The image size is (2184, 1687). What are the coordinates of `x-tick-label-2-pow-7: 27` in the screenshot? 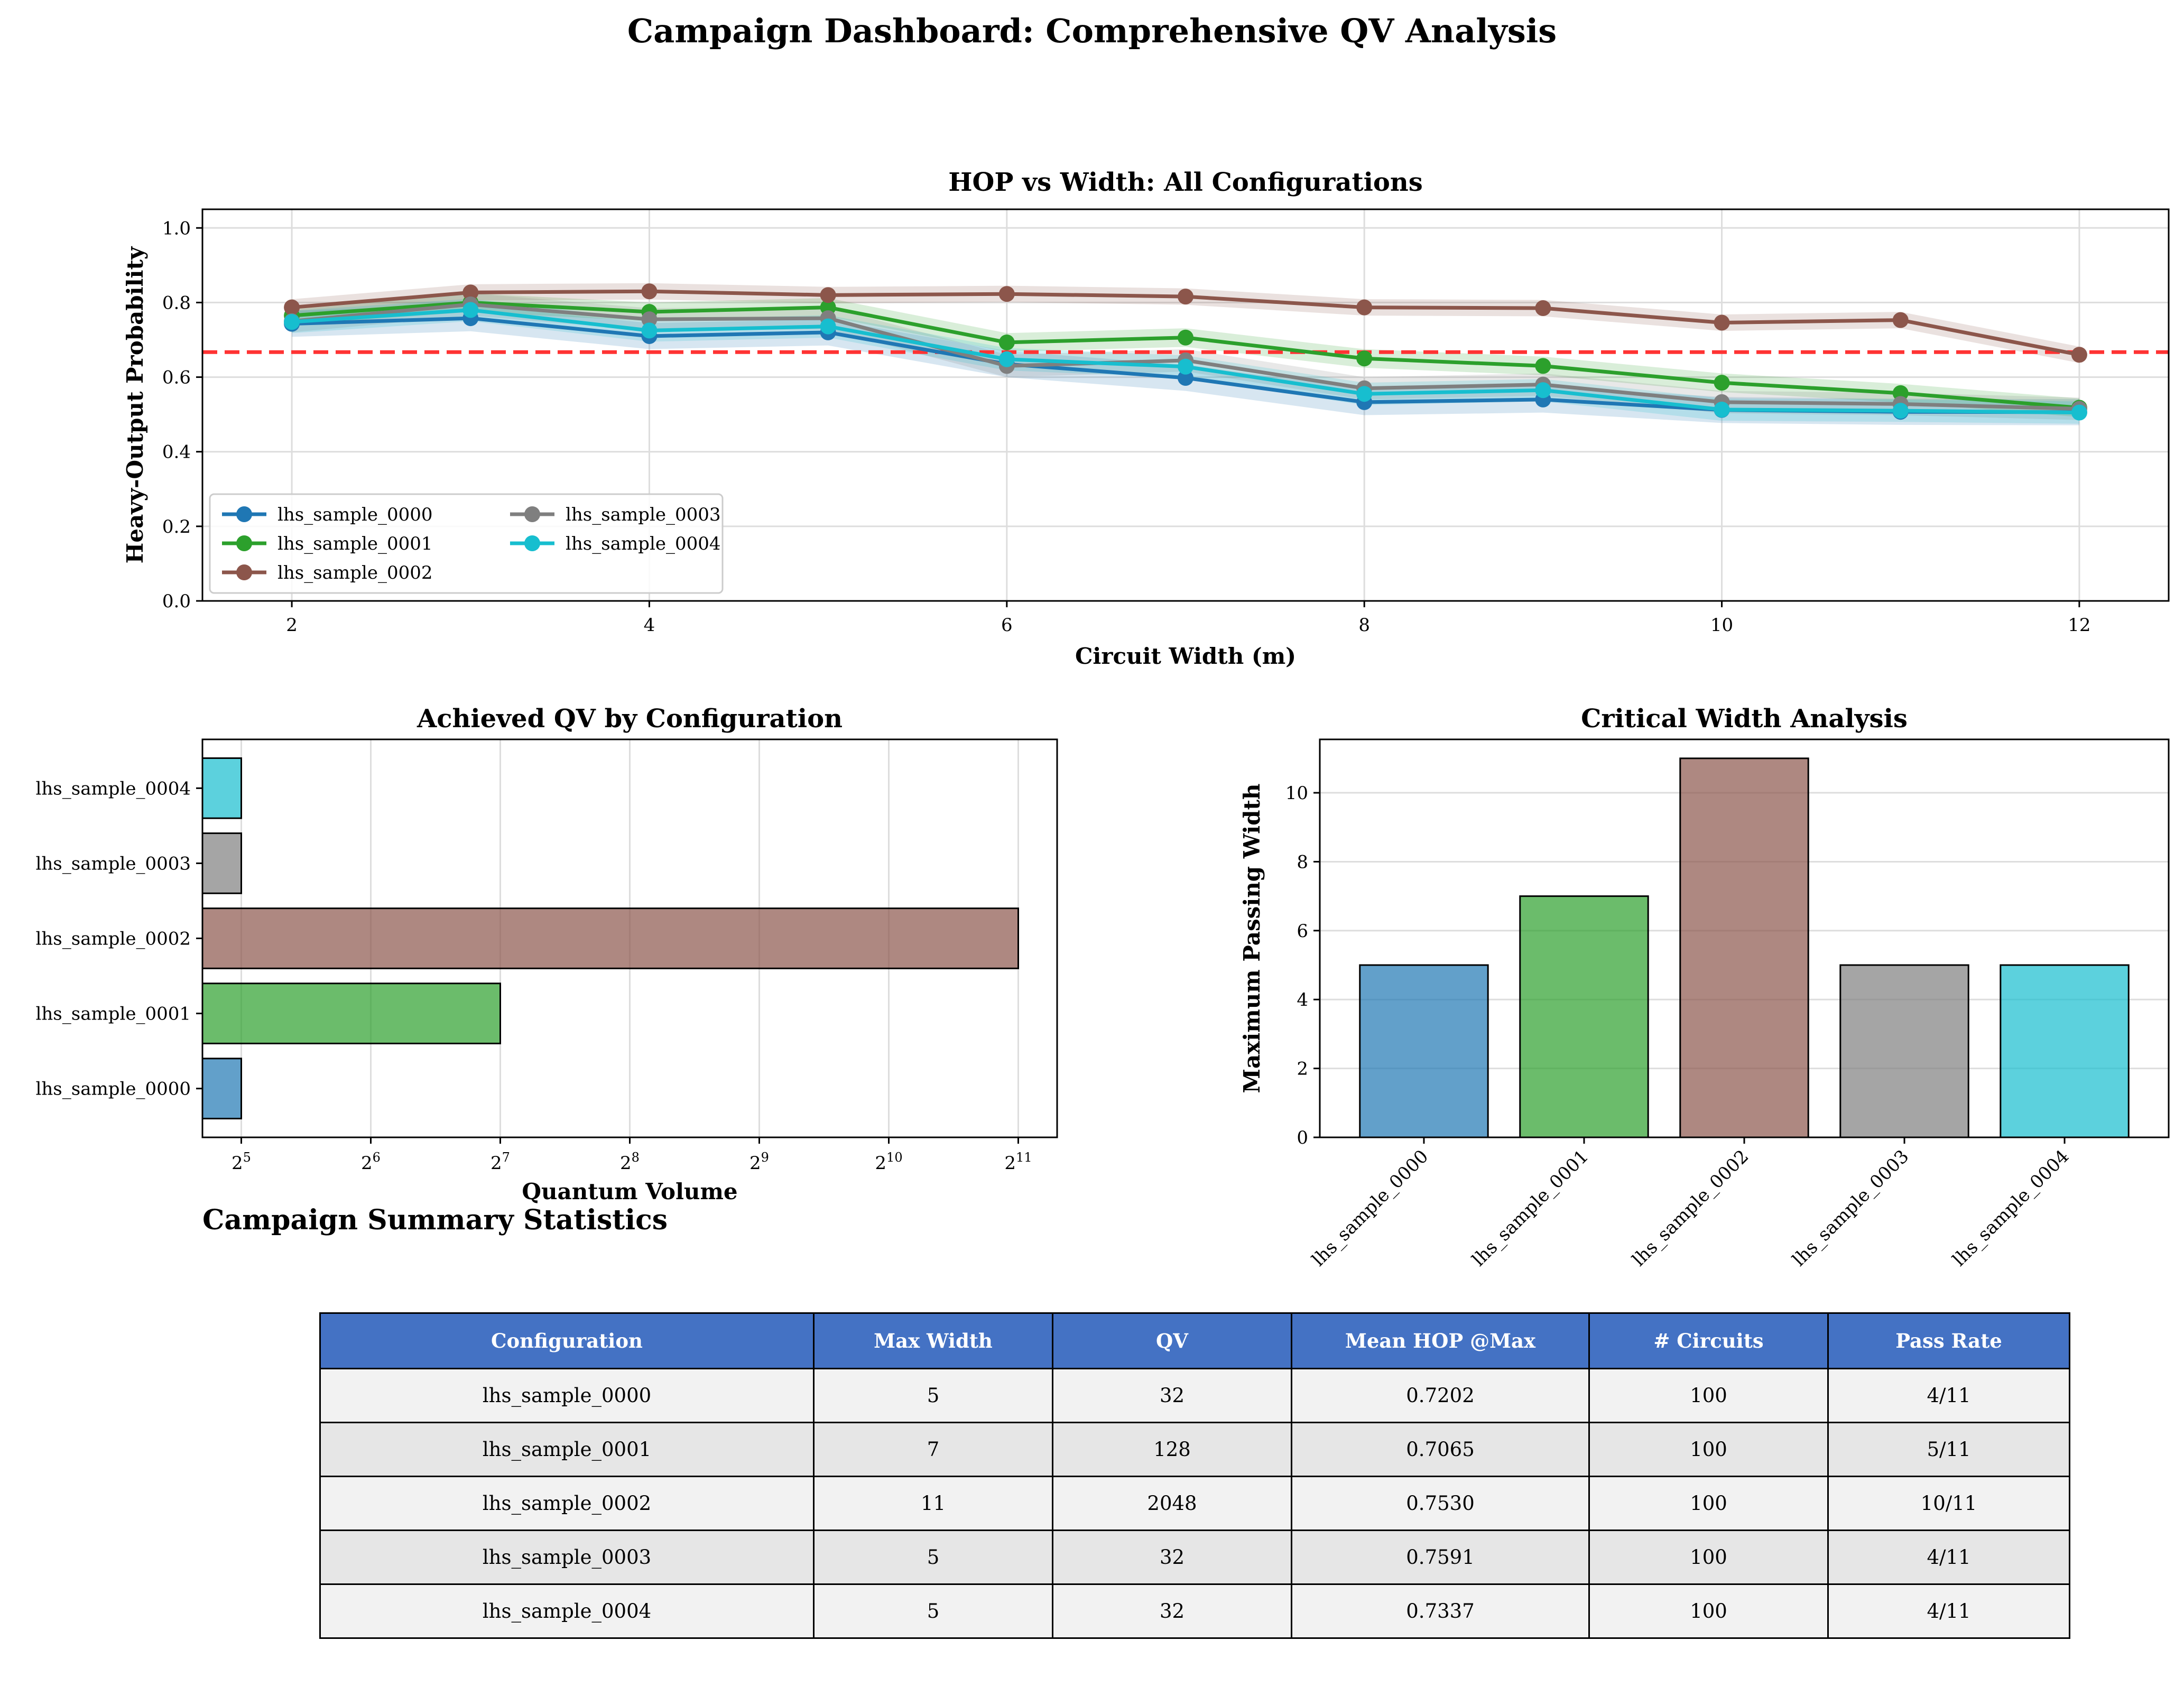 It's located at (500, 1162).